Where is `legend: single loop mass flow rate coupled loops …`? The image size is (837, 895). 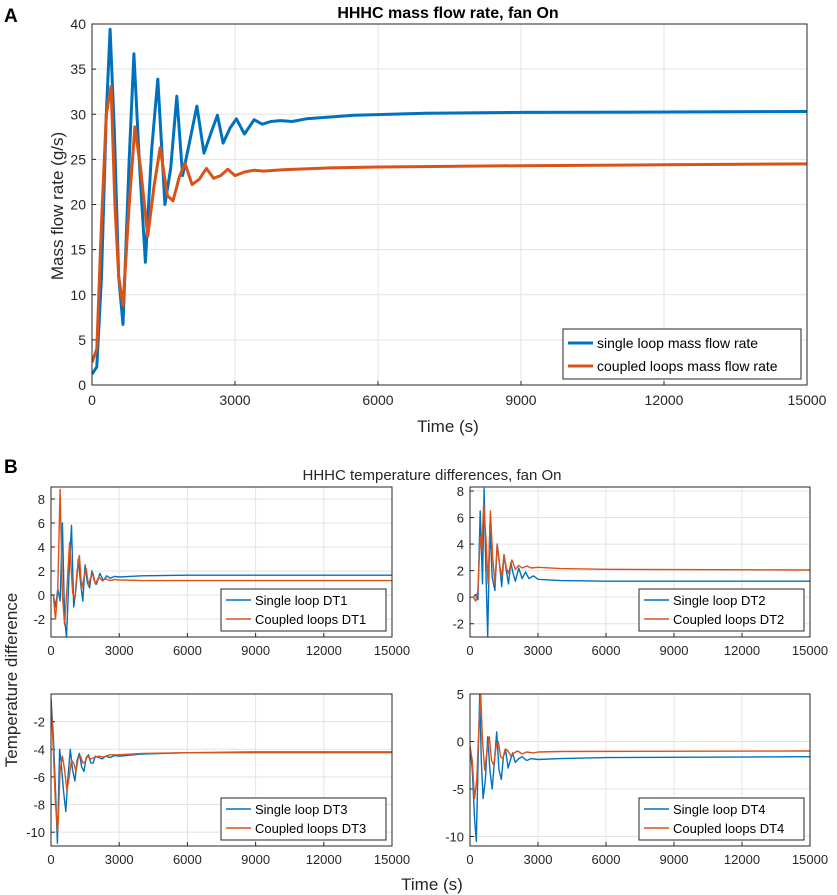 legend: single loop mass flow rate coupled loops … is located at coordinates (682, 354).